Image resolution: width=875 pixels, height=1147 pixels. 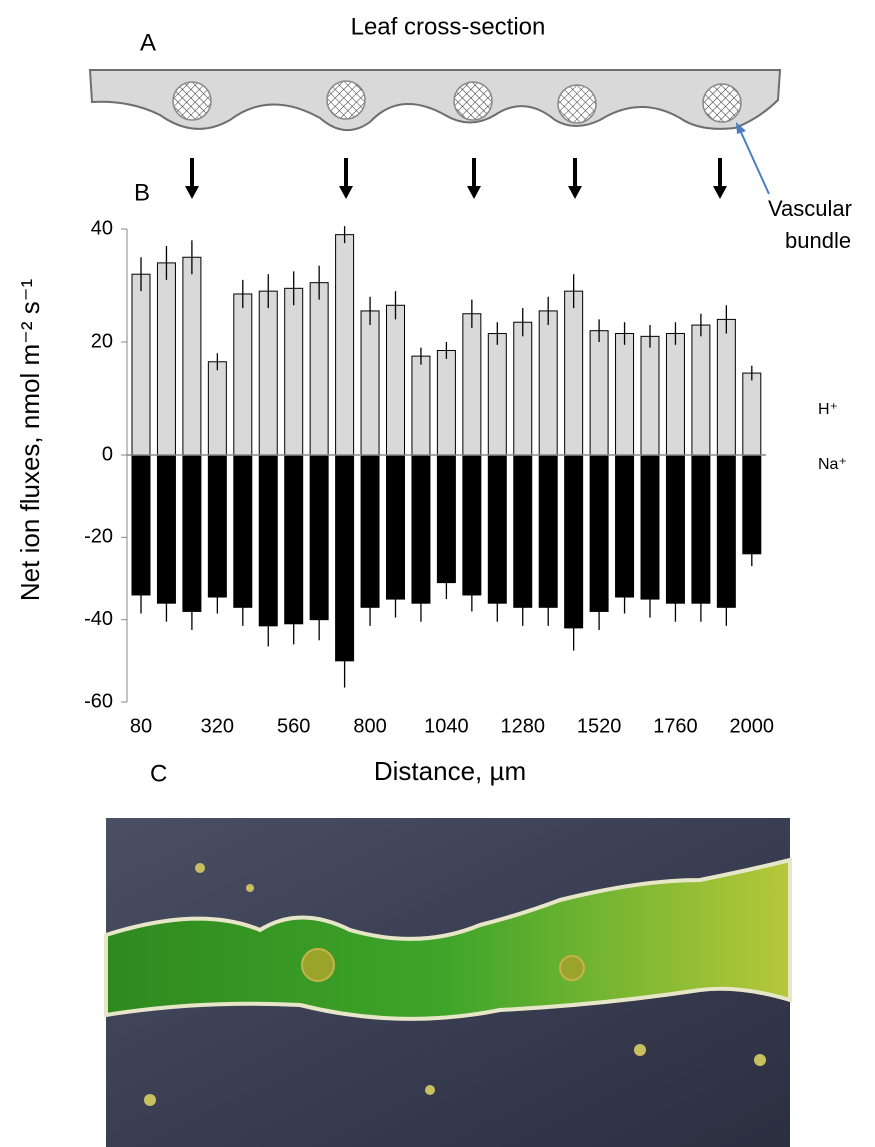 What do you see at coordinates (142, 192) in the screenshot?
I see `panel-label: B` at bounding box center [142, 192].